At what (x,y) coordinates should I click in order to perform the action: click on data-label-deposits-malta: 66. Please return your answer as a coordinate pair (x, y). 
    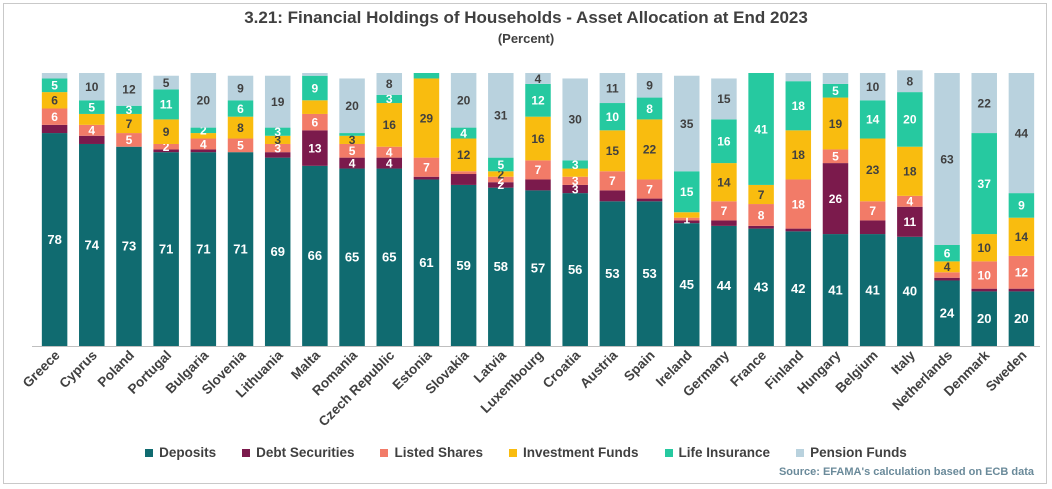
    Looking at the image, I should click on (315, 255).